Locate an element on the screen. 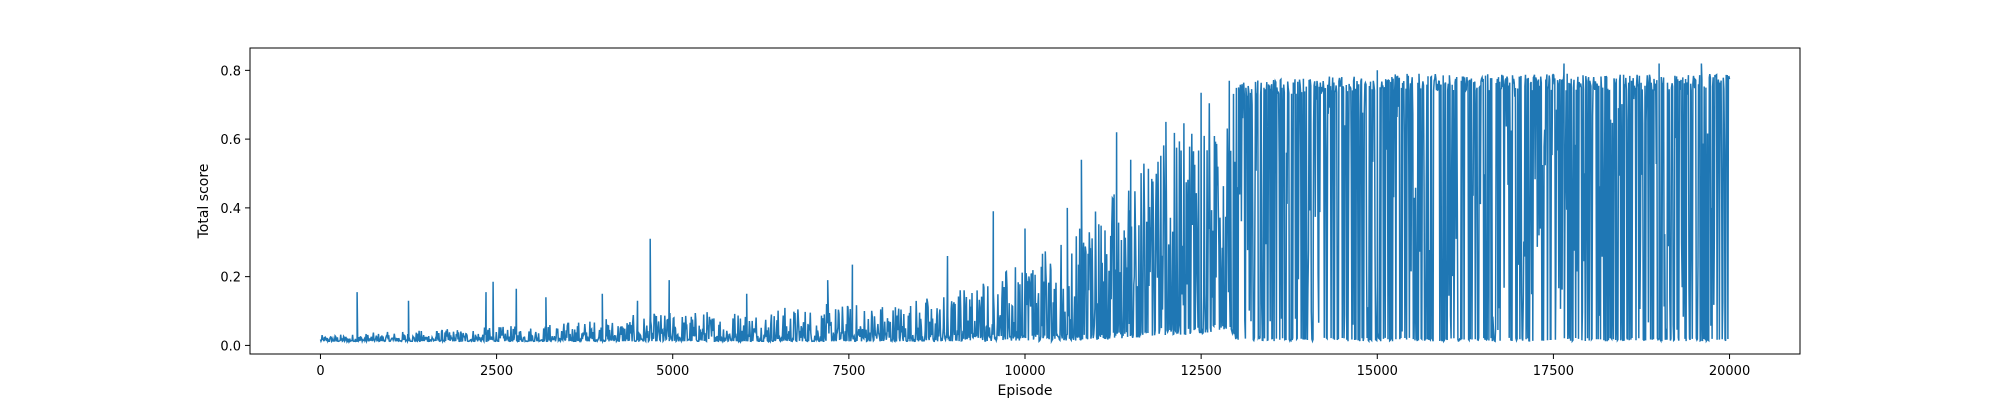  y-axis-label: Total score is located at coordinates (204, 202).